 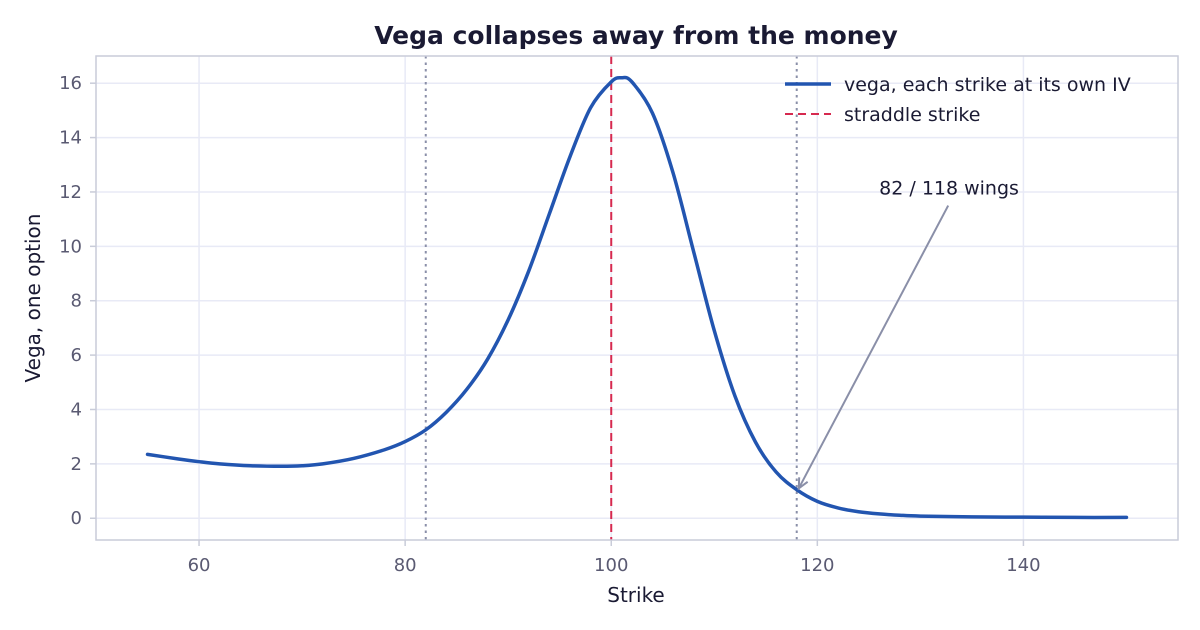 I want to click on y-tick-label: 8, so click(x=76, y=301).